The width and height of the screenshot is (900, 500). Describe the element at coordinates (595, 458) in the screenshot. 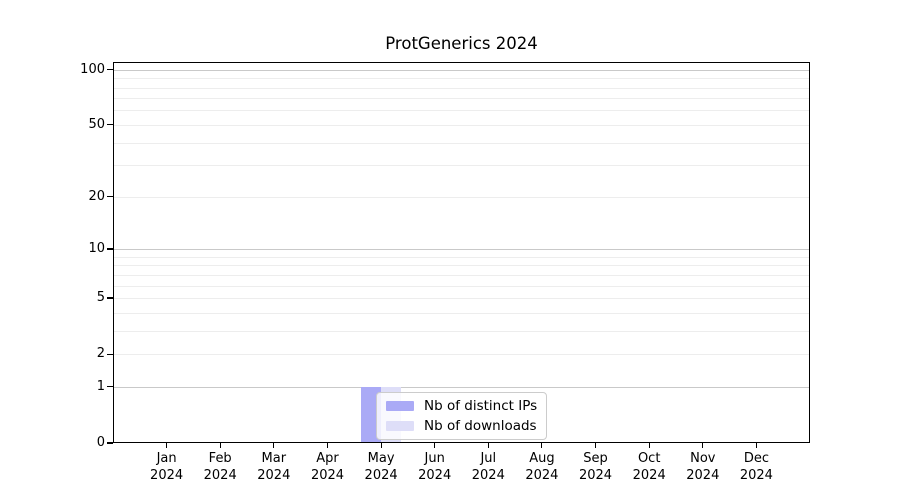

I see `x-tick-month: Sep` at that location.